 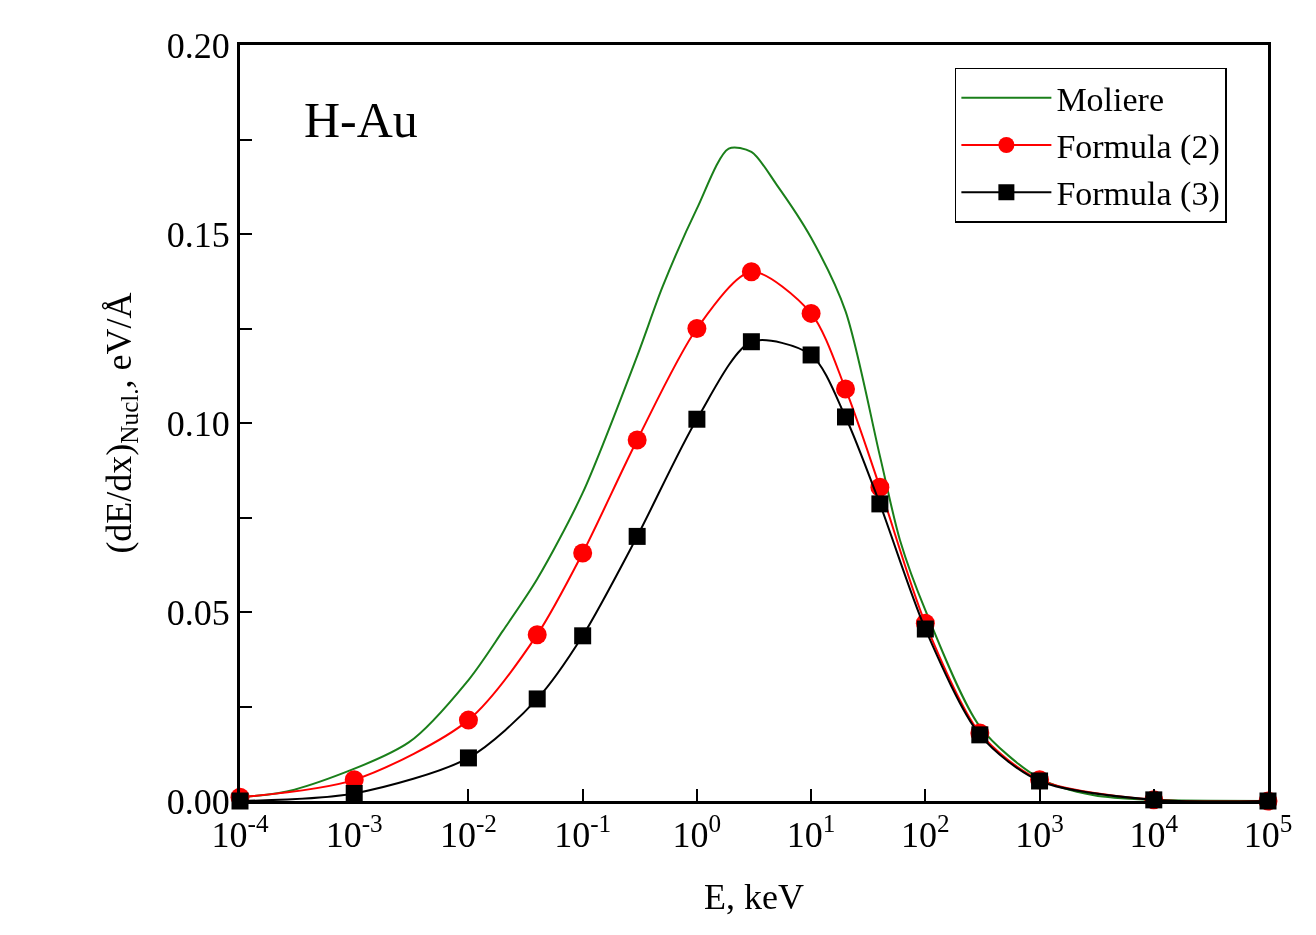 What do you see at coordinates (811, 833) in the screenshot?
I see `x-tick-label: 10$^{1}$` at bounding box center [811, 833].